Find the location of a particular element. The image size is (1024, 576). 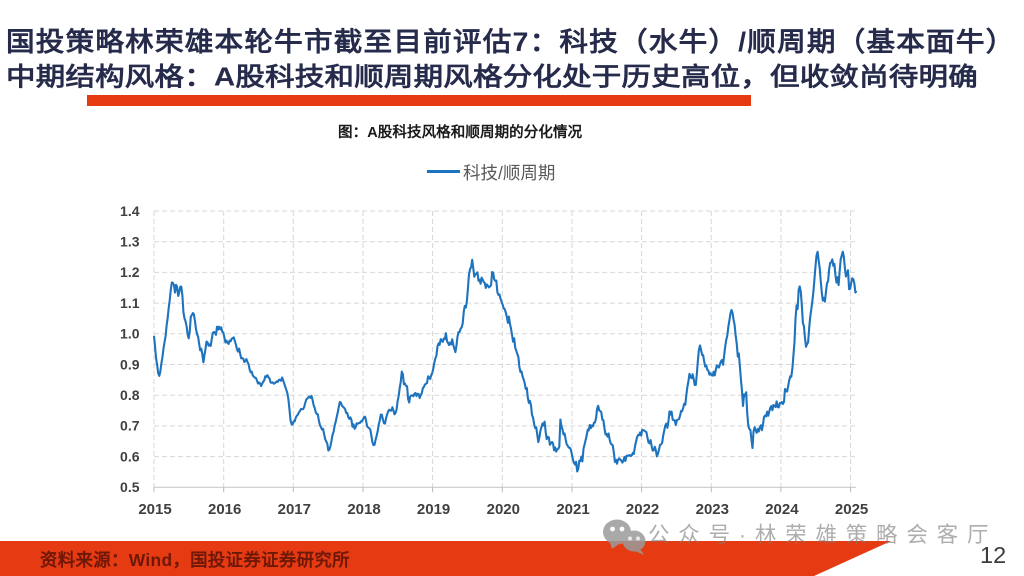

svg-text: 0.9 is located at coordinates (130, 364).